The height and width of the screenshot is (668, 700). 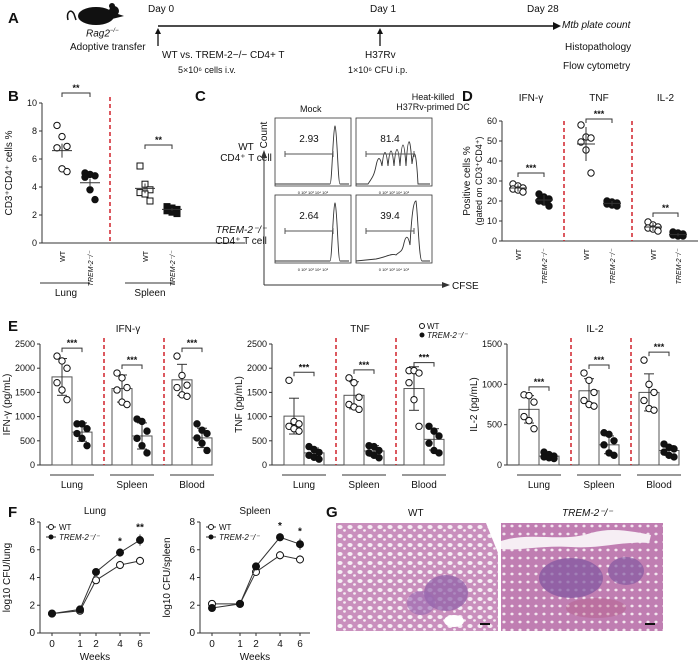 I want to click on transfer-line1: WT vs. TREM-2−/− CD4+ T, so click(x=223, y=55).